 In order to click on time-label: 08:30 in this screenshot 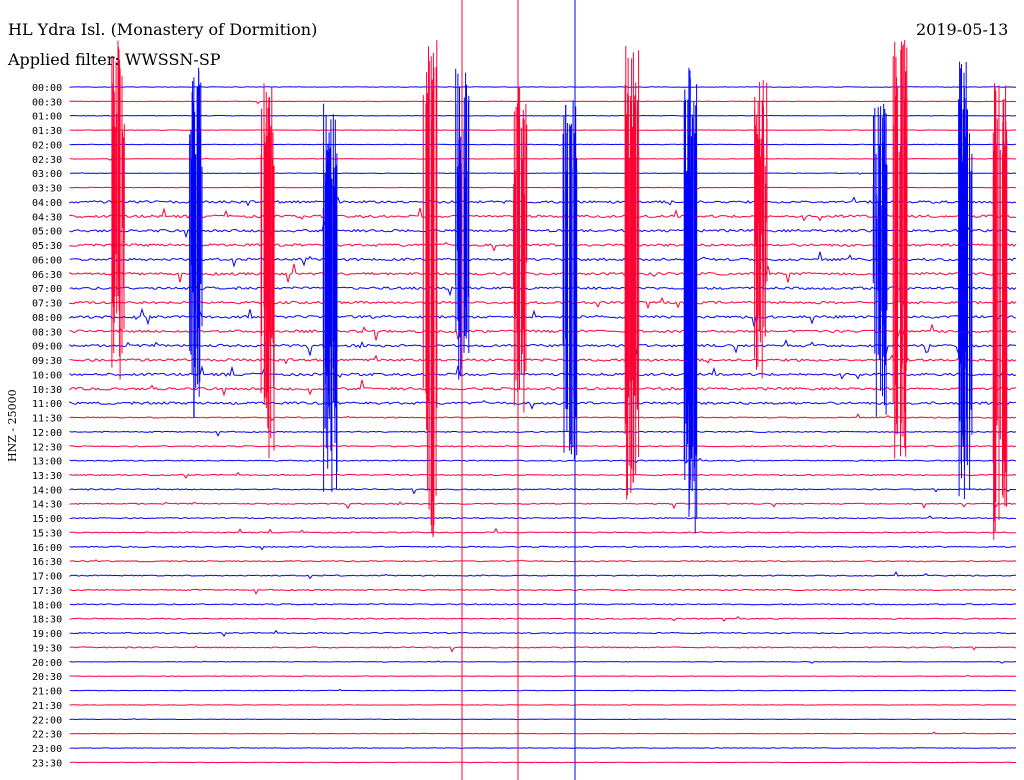, I will do `click(47, 332)`.